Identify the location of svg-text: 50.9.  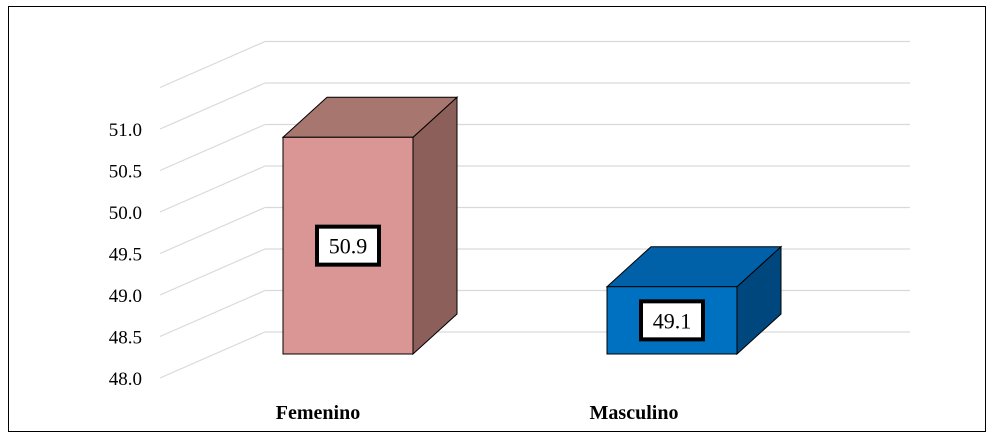
(348, 246).